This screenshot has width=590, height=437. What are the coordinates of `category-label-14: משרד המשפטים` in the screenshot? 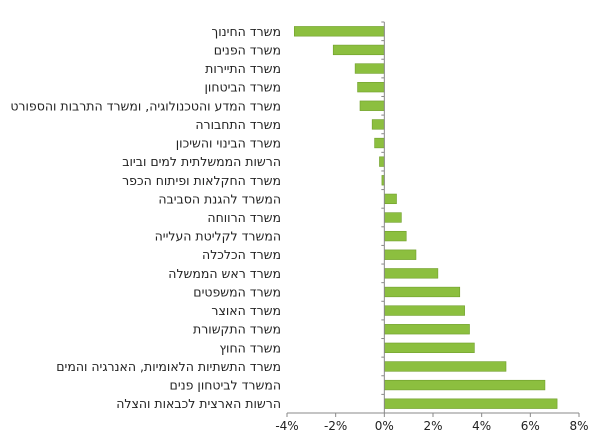 It's located at (237, 291).